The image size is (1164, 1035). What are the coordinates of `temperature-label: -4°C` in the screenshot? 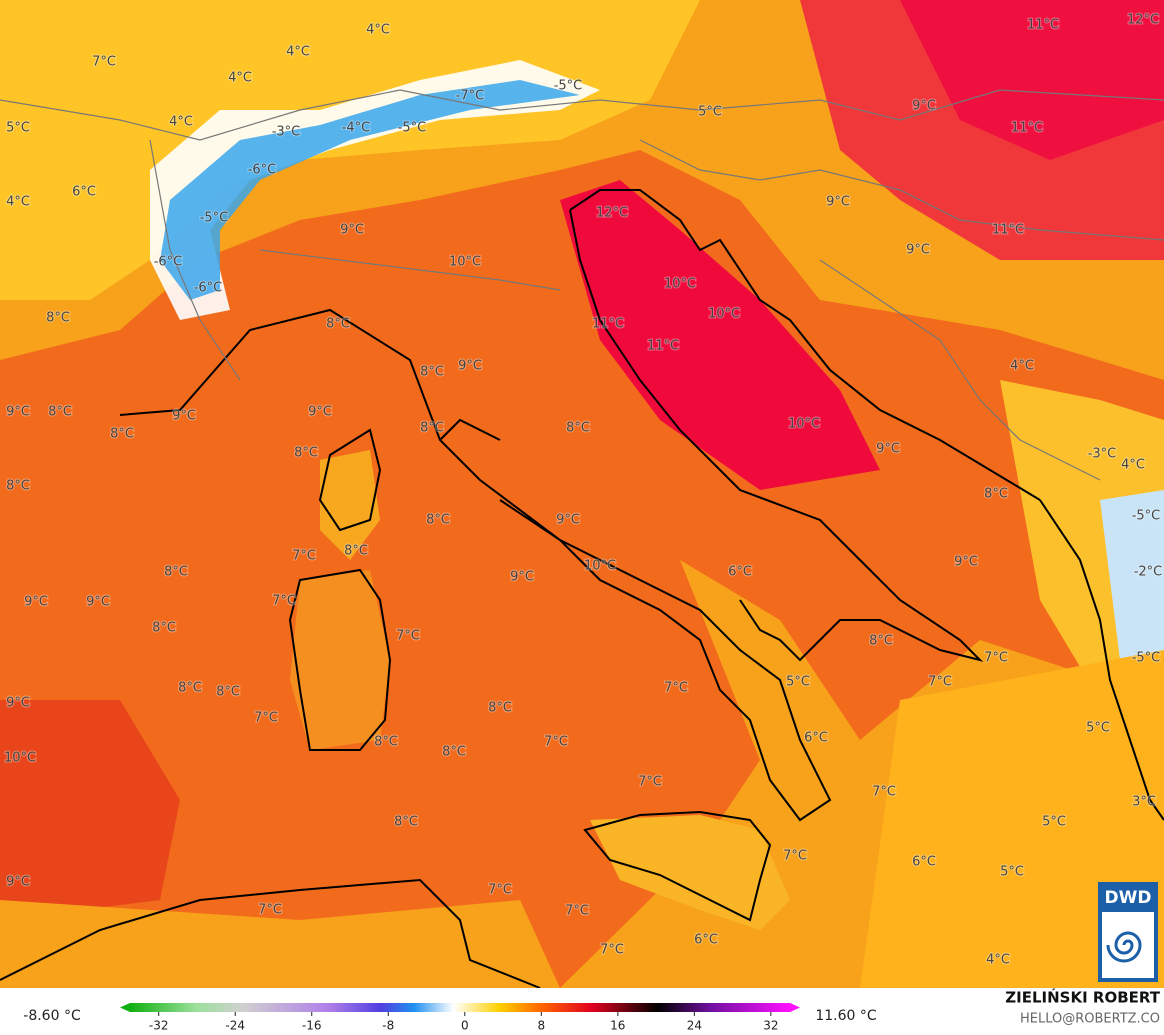 It's located at (356, 128).